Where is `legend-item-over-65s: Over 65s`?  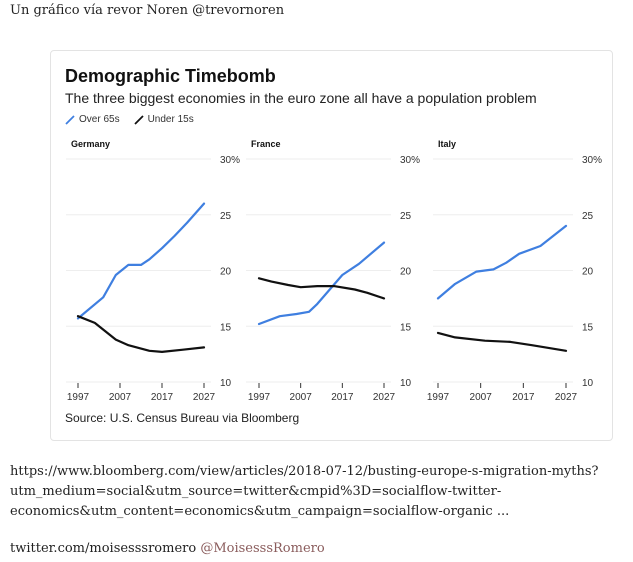
legend-item-over-65s: Over 65s is located at coordinates (92, 119).